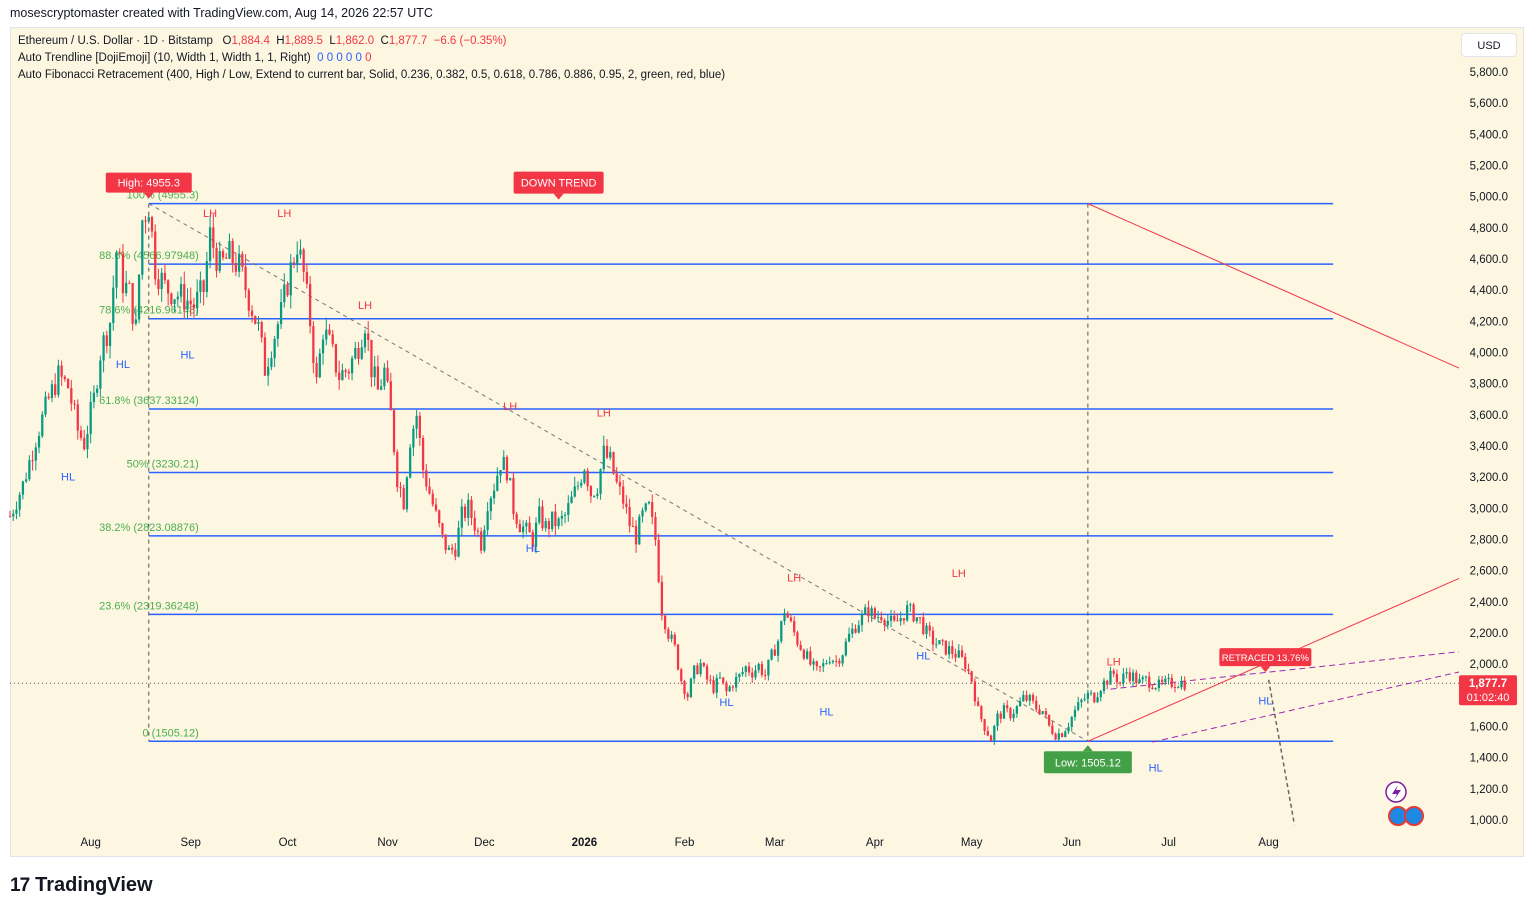  I want to click on legend-change: −6.6 (−0.35%), so click(470, 41).